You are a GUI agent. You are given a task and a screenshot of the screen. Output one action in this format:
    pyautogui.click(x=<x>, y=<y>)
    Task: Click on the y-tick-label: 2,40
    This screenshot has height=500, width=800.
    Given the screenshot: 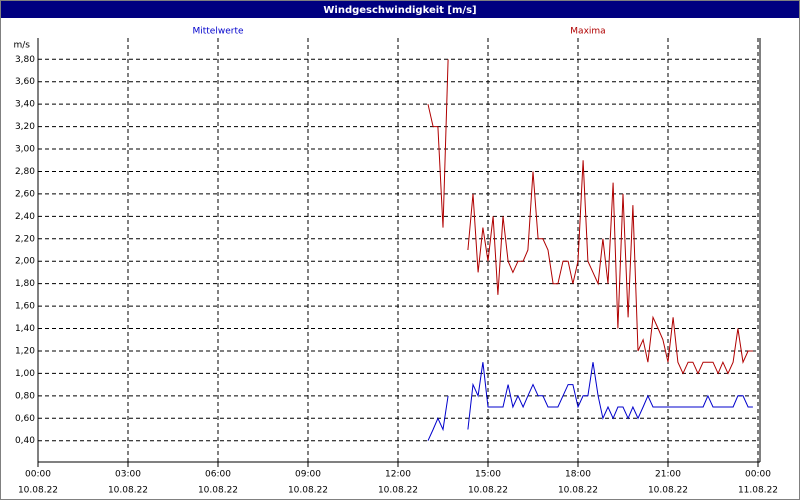 What is the action you would take?
    pyautogui.click(x=25, y=217)
    